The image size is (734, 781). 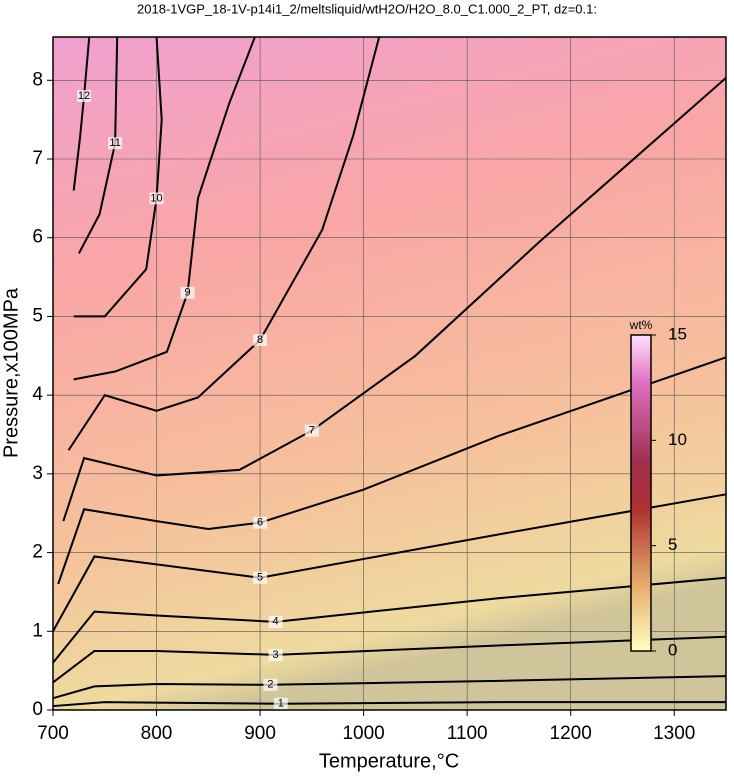 I want to click on x-tick-label: 700, so click(x=53, y=733).